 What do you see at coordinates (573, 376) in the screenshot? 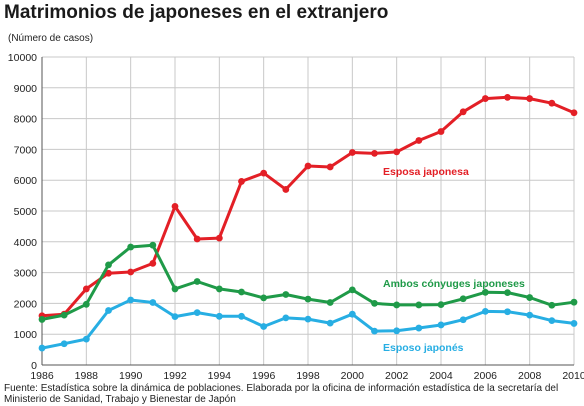
I see `x-tick-label: 2010` at bounding box center [573, 376].